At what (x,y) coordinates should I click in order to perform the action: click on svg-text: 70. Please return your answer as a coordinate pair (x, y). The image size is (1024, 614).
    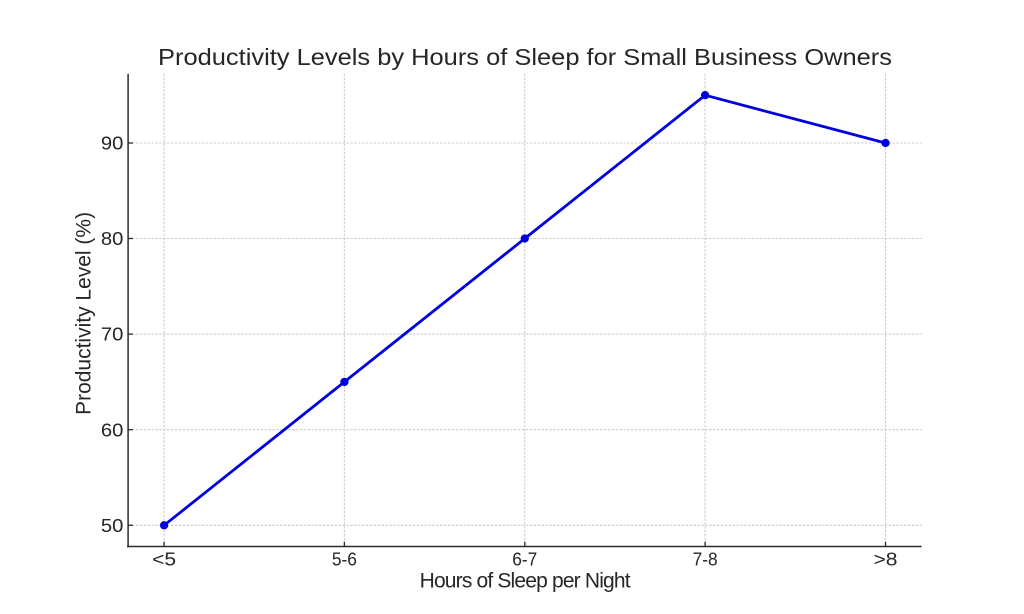
    Looking at the image, I should click on (112, 334).